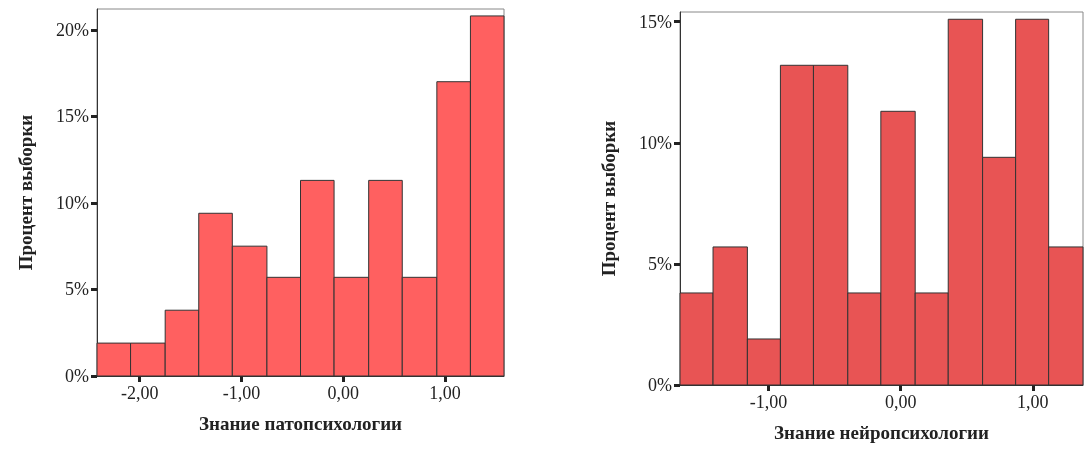 The width and height of the screenshot is (1089, 453). I want to click on x-axis-title: Знание нейропсихологии, so click(882, 432).